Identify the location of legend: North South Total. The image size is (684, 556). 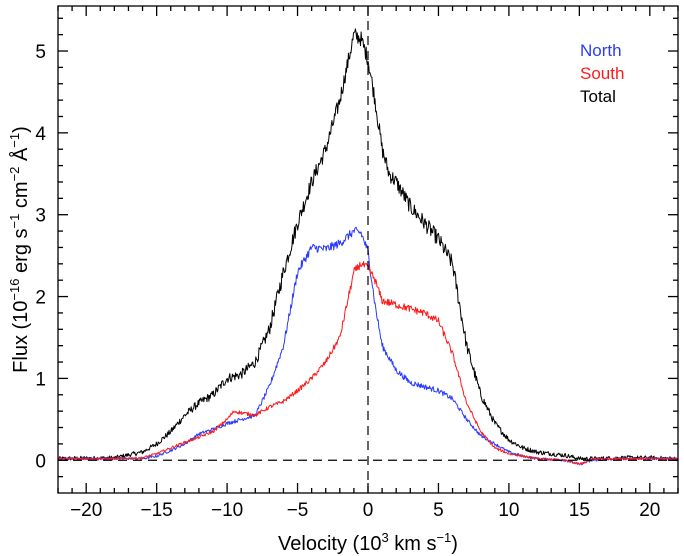
(602, 73).